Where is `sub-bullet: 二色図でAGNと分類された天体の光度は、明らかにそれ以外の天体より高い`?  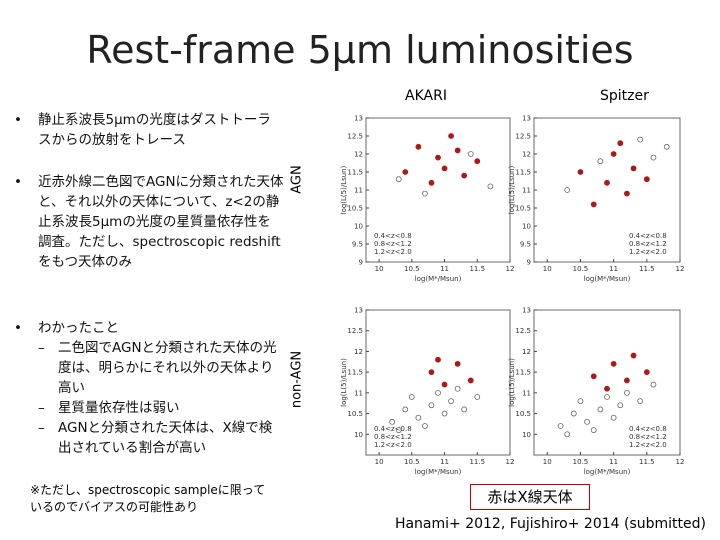
sub-bullet: 二色図でAGNと分類された天体の光度は、明らかにそれ以外の天体より高い is located at coordinates (161, 368).